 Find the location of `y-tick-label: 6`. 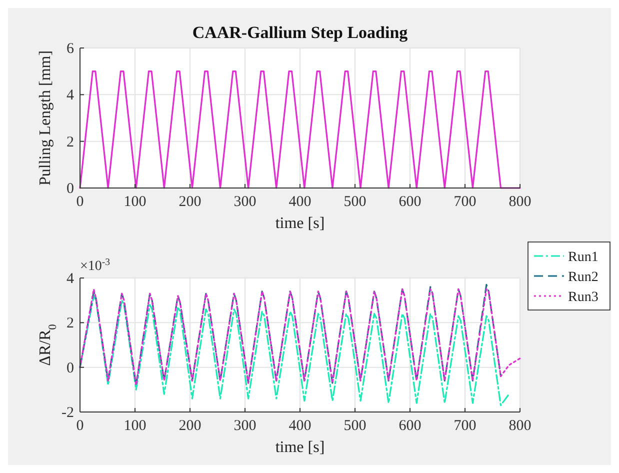

y-tick-label: 6 is located at coordinates (70, 49).